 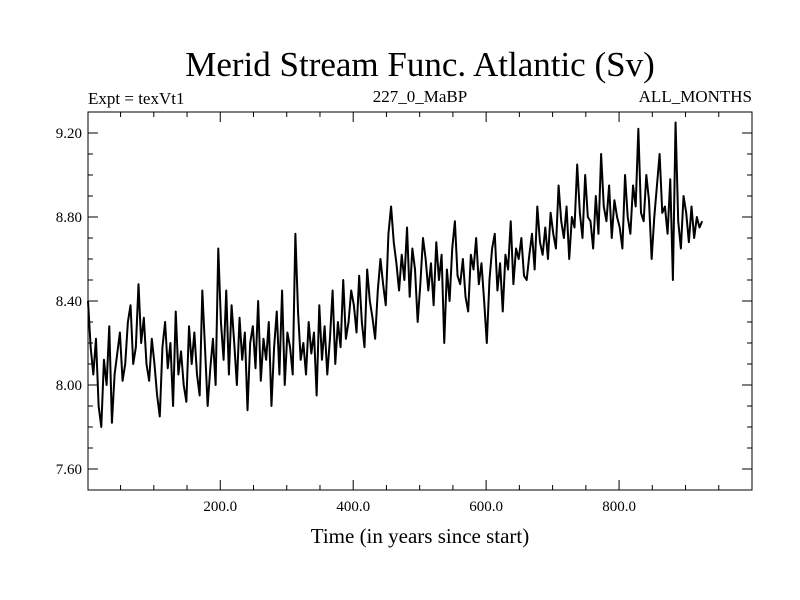 I want to click on y-tick-label: 8.00, so click(x=69, y=386).